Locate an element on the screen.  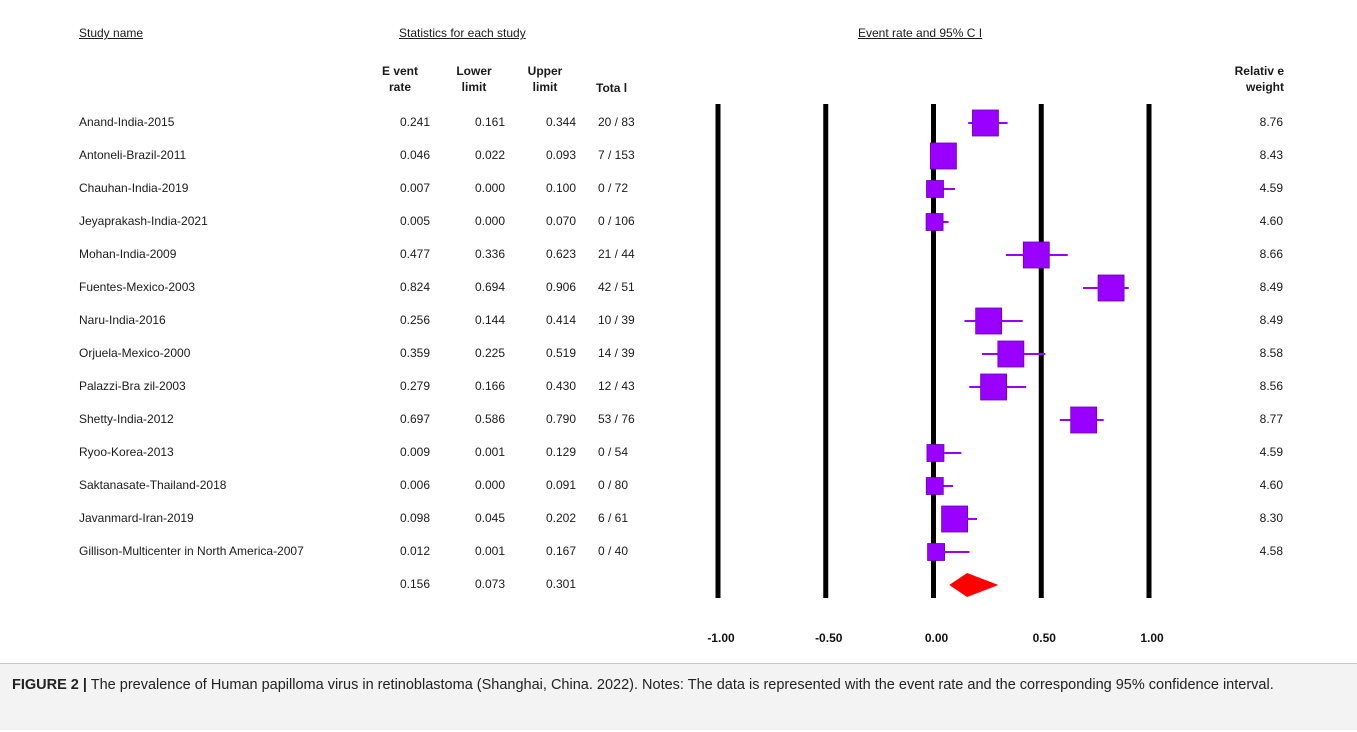
upper-limit-value: 0.129 is located at coordinates (560, 452).